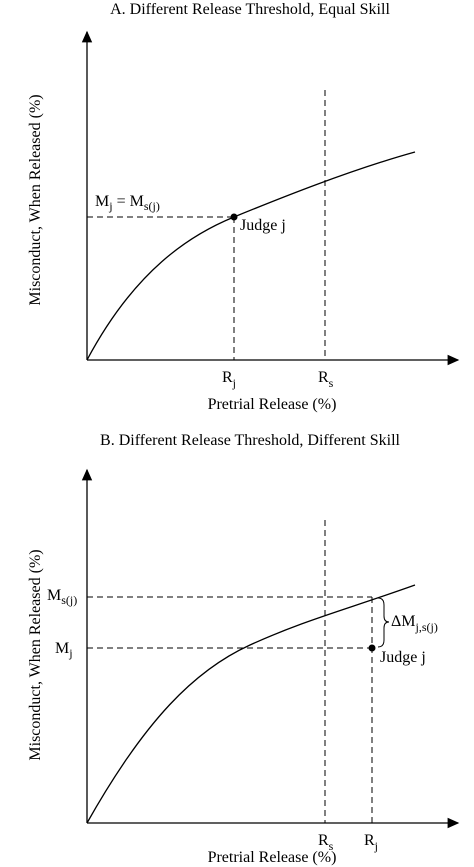  I want to click on m-label: Mj = Ms(j), so click(127, 203).